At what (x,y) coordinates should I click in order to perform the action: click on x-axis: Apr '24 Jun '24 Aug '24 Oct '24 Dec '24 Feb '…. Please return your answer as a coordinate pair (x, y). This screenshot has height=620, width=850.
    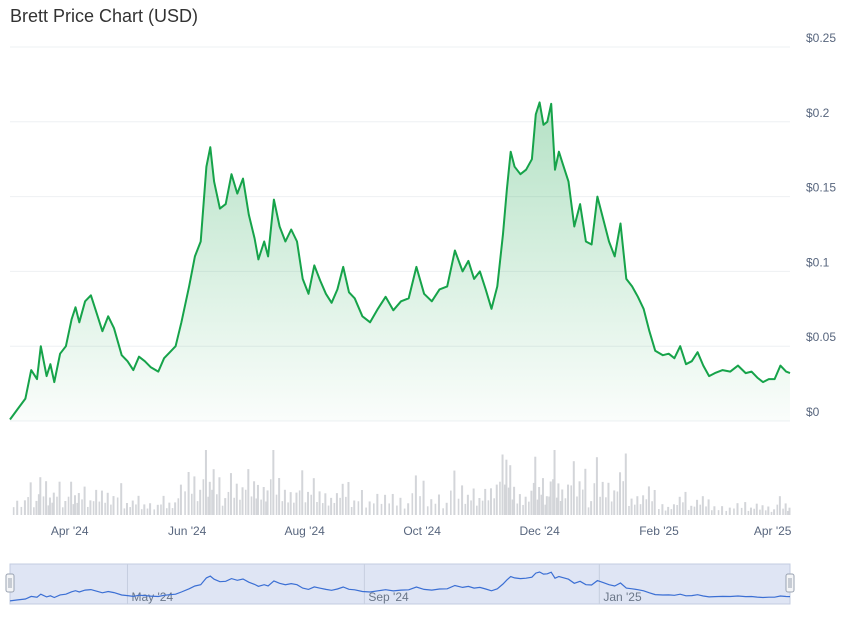
    Looking at the image, I should click on (421, 531).